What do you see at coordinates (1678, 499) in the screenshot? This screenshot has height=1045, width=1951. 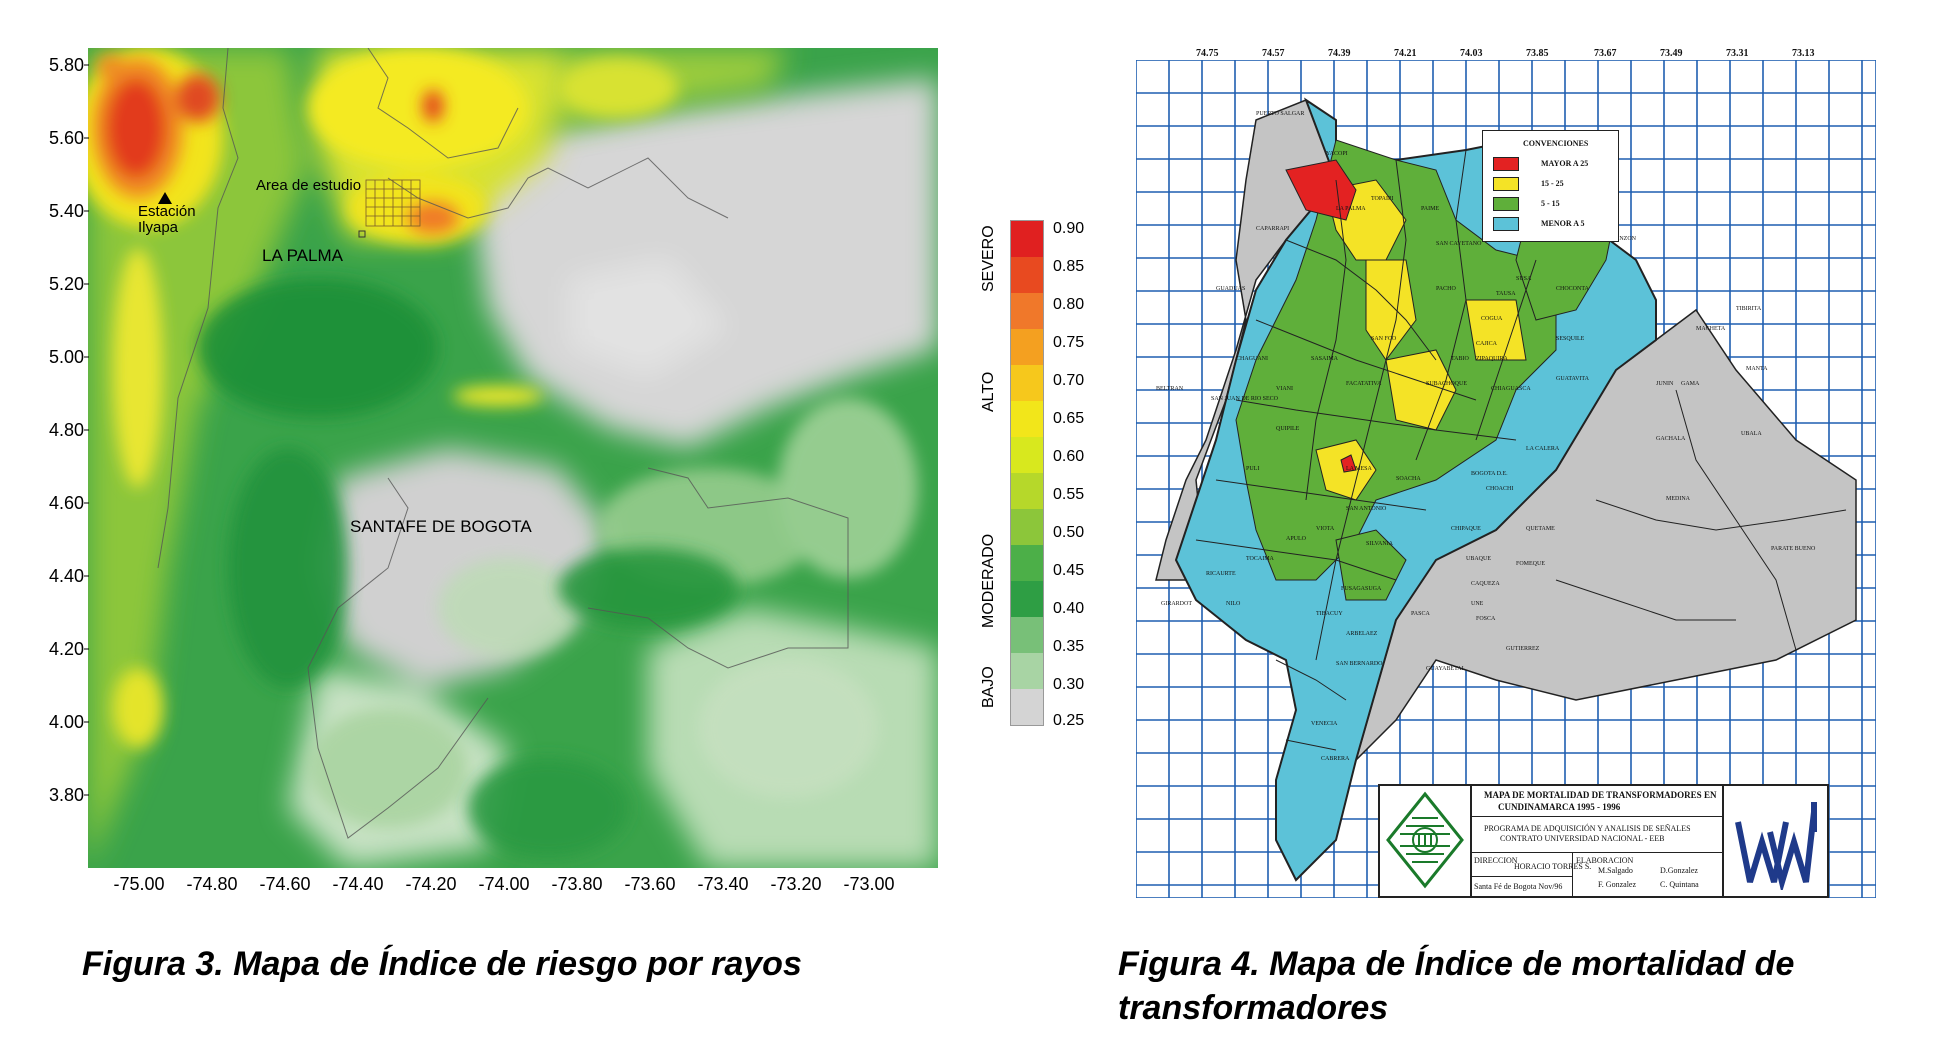 I see `municipality-label: MEDINA` at bounding box center [1678, 499].